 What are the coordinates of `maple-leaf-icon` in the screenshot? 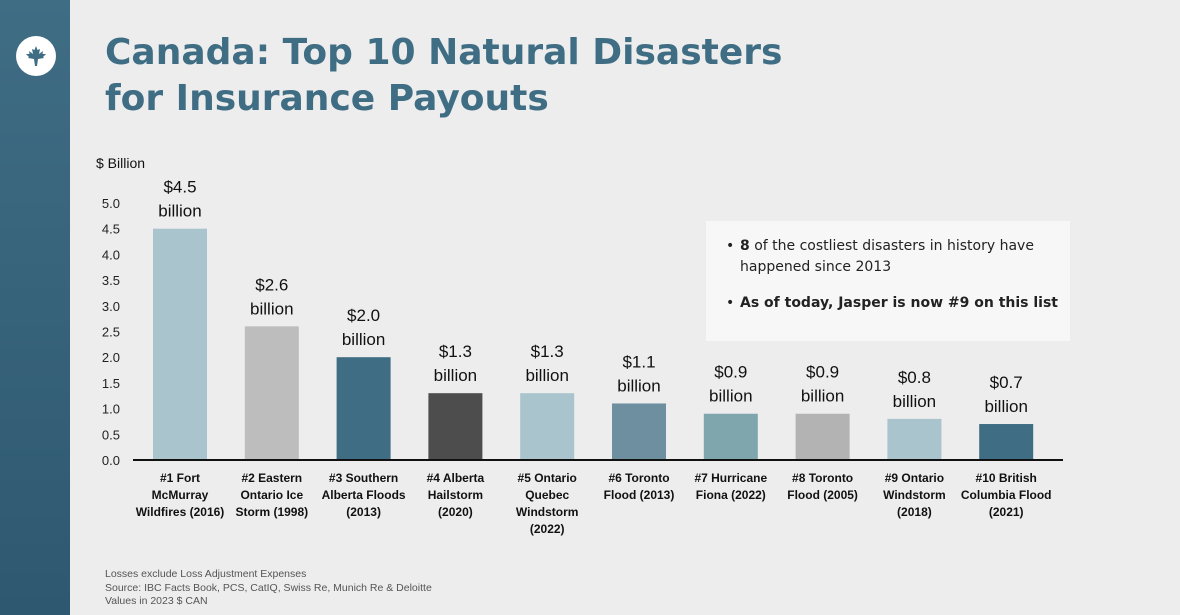 It's located at (36, 56).